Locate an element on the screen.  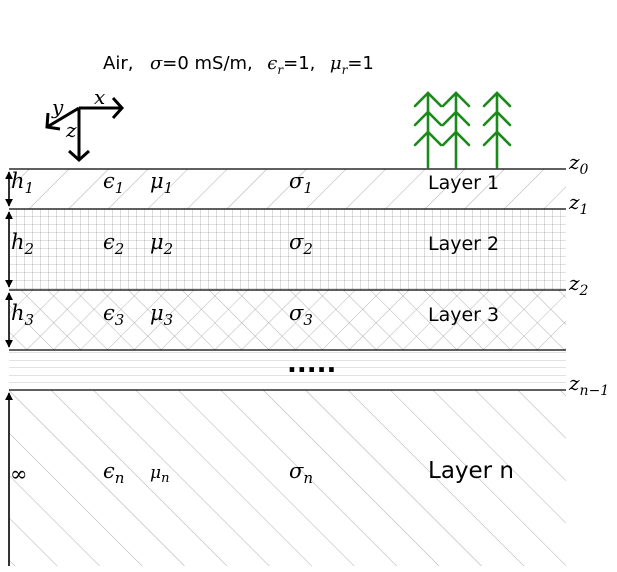
permittivity-label: ϵ1 is located at coordinates (113, 183).